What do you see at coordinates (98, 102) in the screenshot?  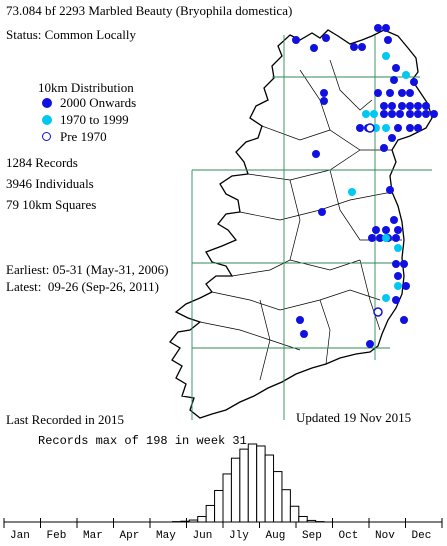 I see `legend-label-2000: 2000 Onwards` at bounding box center [98, 102].